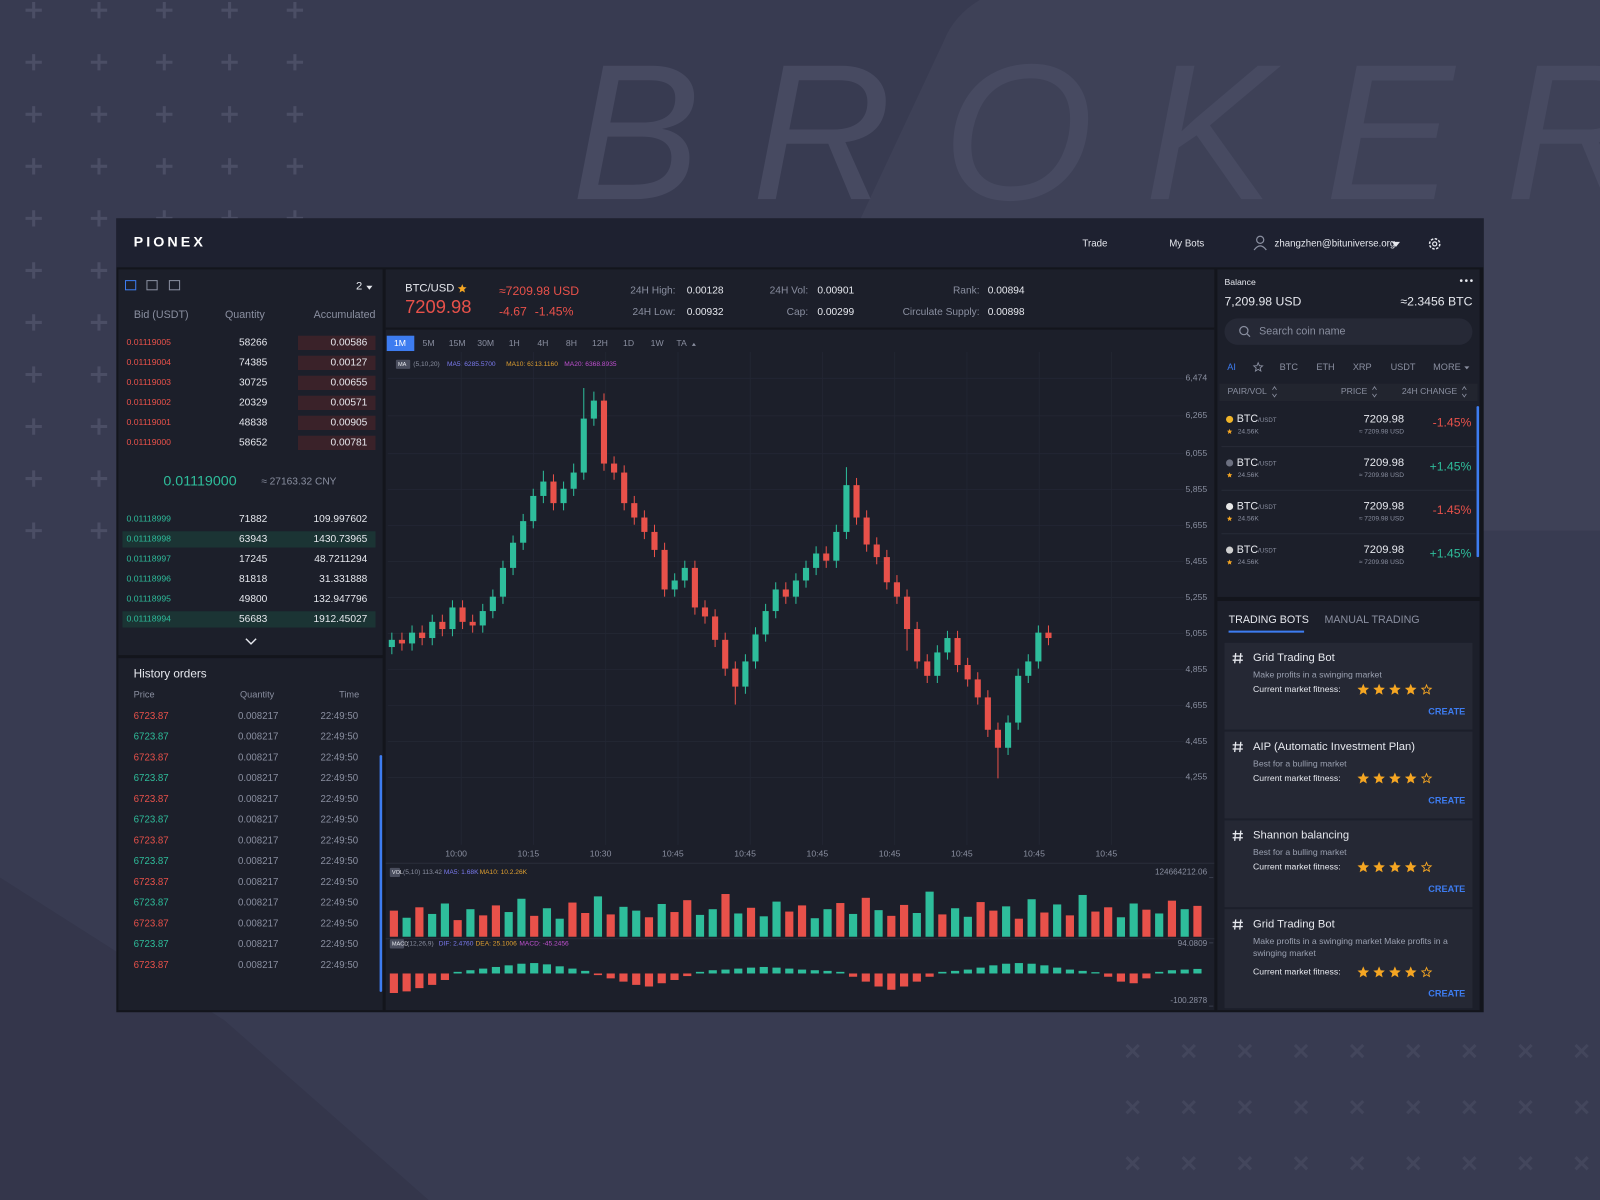 The image size is (1600, 1200). What do you see at coordinates (1289, 367) in the screenshot?
I see `market-tab: BTC` at bounding box center [1289, 367].